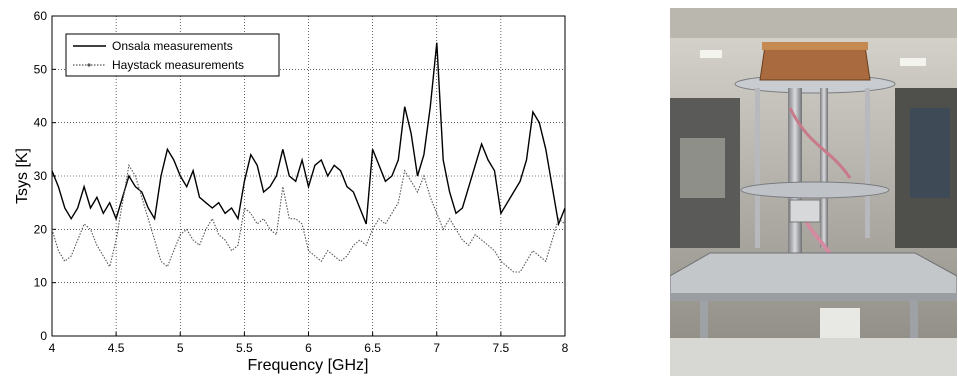 This screenshot has width=958, height=377. I want to click on legend-box, so click(172, 55).